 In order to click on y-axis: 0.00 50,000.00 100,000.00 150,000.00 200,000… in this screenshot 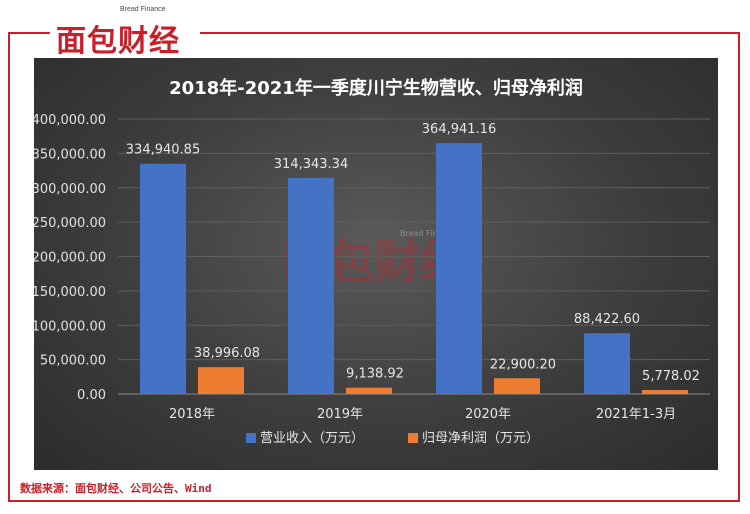, I will do `click(69, 258)`.